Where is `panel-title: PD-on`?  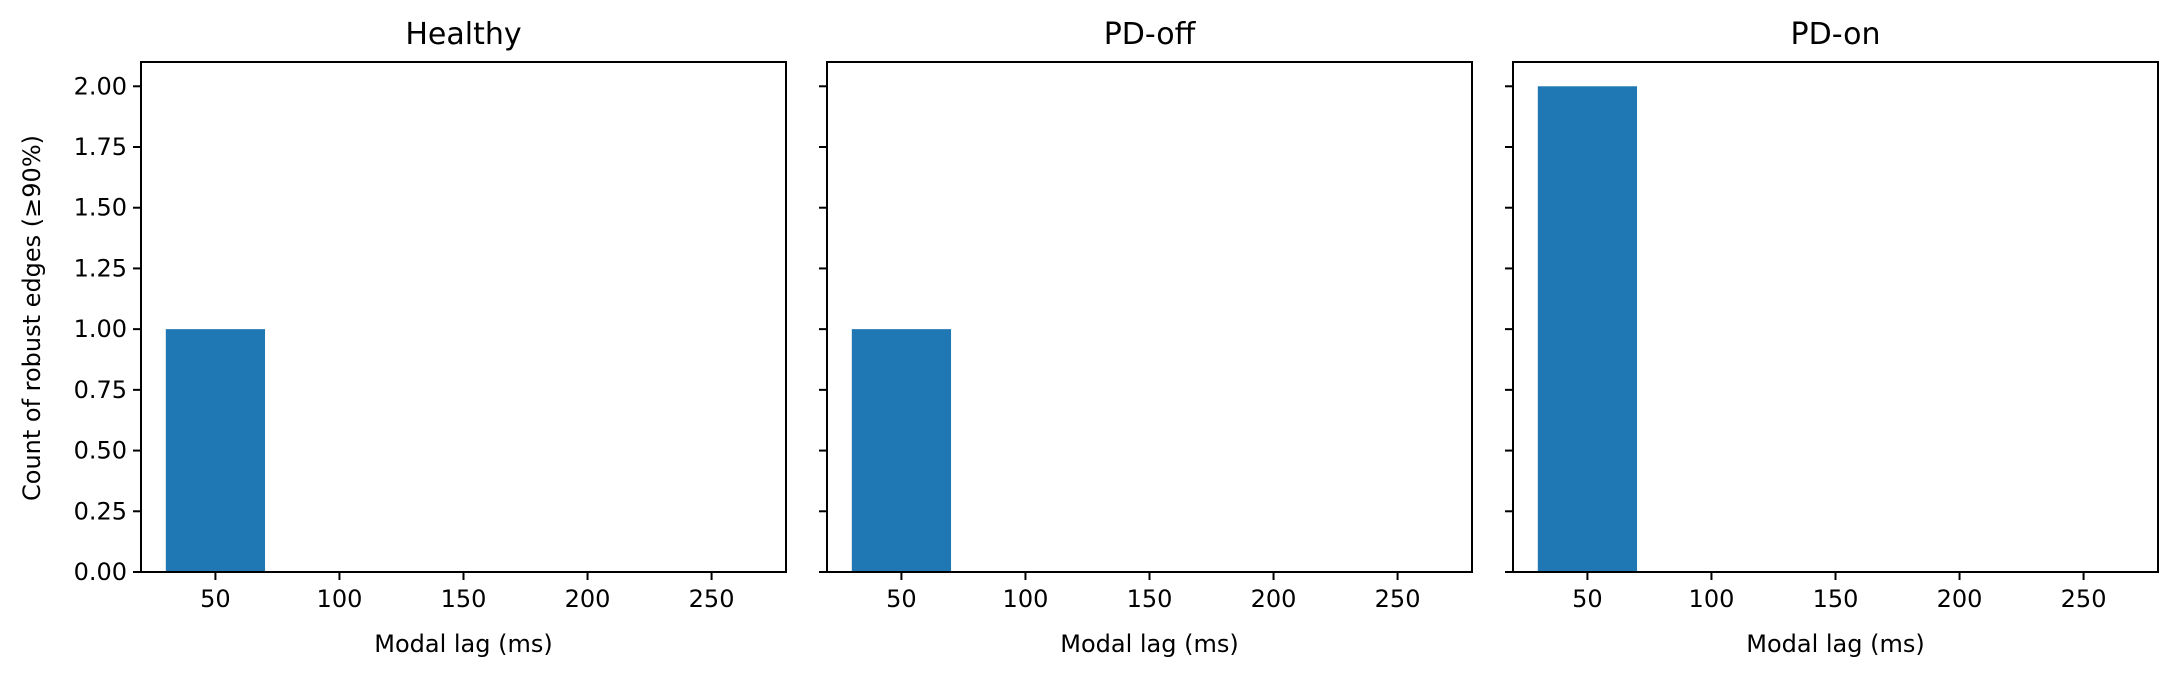 panel-title: PD-on is located at coordinates (1836, 34).